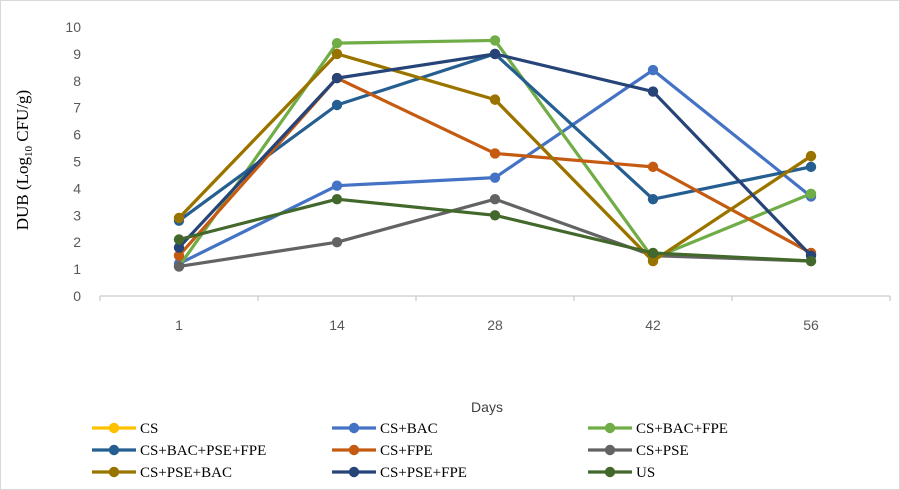 Image resolution: width=900 pixels, height=490 pixels. What do you see at coordinates (423, 473) in the screenshot?
I see `legend-label: CS+PSE+FPE` at bounding box center [423, 473].